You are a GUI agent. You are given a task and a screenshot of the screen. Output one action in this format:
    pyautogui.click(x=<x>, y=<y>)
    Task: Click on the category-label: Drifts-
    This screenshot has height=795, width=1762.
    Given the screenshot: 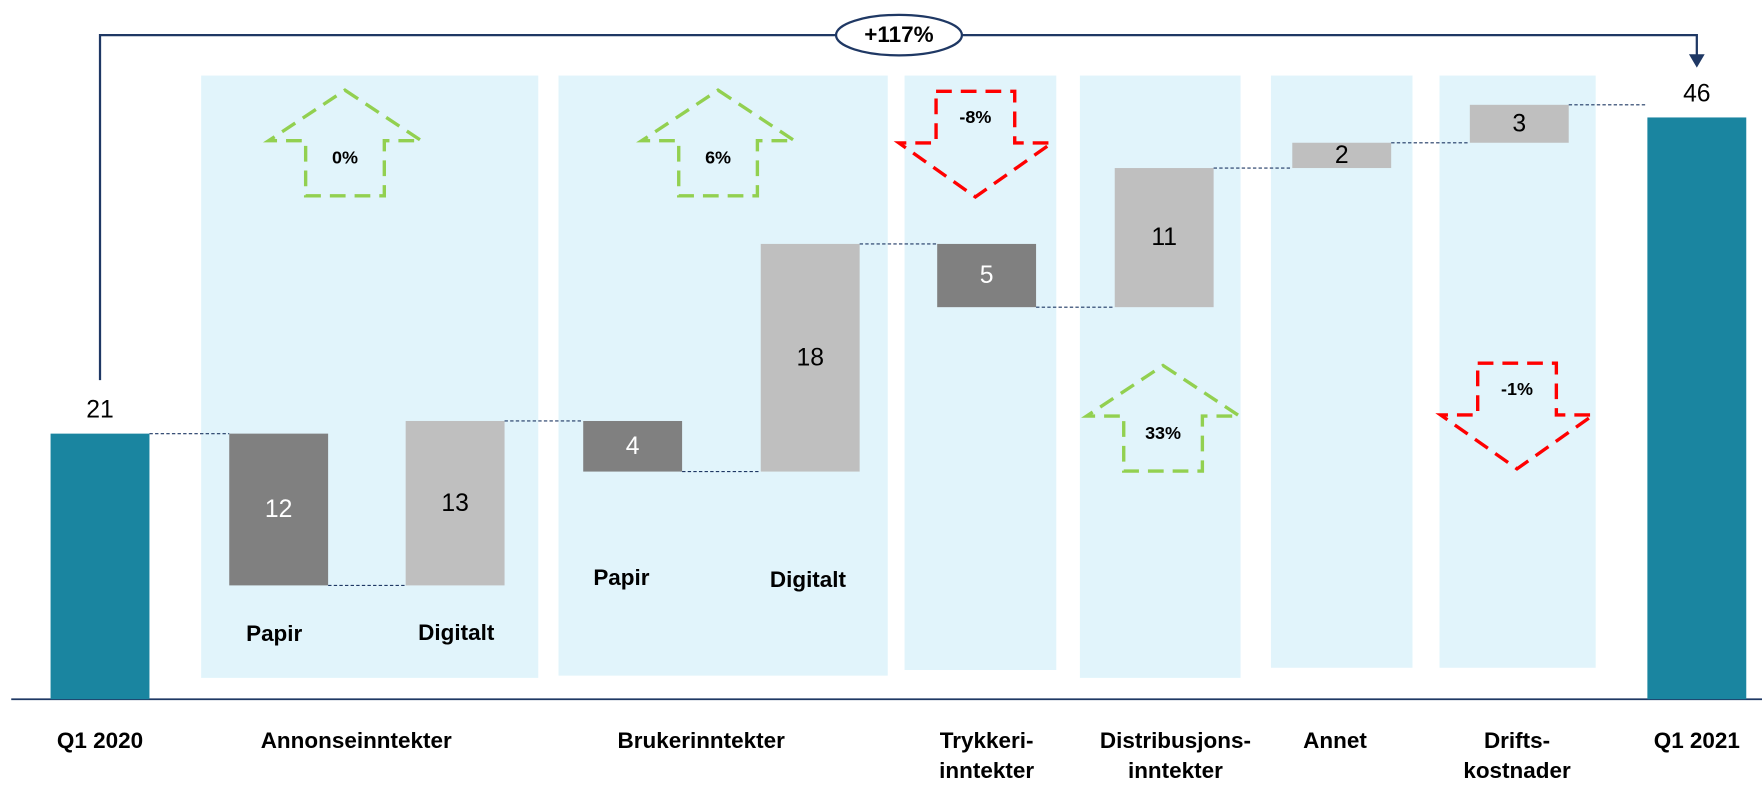 What is the action you would take?
    pyautogui.click(x=1517, y=740)
    